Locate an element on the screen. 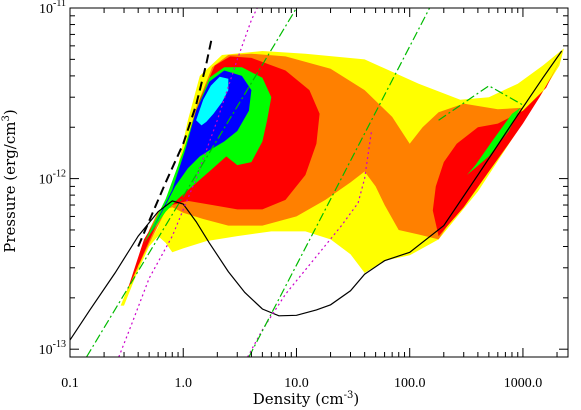 The height and width of the screenshot is (410, 581). x-tick-labels: 0.1 1.0 10.0 100.0 1000.0 is located at coordinates (301, 383).